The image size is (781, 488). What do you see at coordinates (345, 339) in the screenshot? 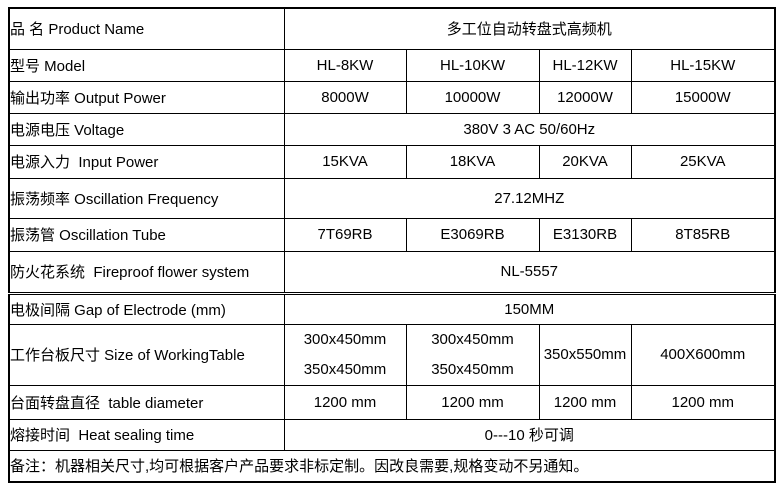
I see `working-table-value-1-line-1: 300x450mm` at bounding box center [345, 339].